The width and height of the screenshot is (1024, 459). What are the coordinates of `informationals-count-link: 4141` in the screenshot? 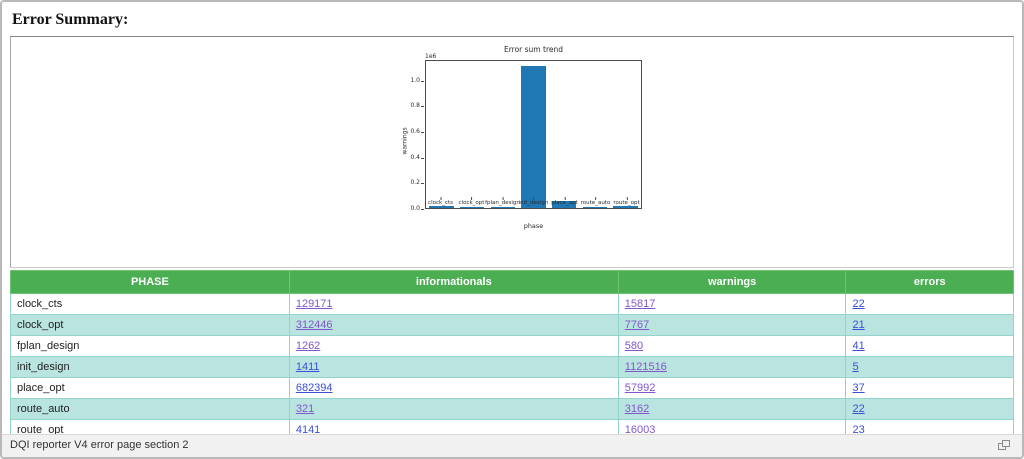 It's located at (308, 430).